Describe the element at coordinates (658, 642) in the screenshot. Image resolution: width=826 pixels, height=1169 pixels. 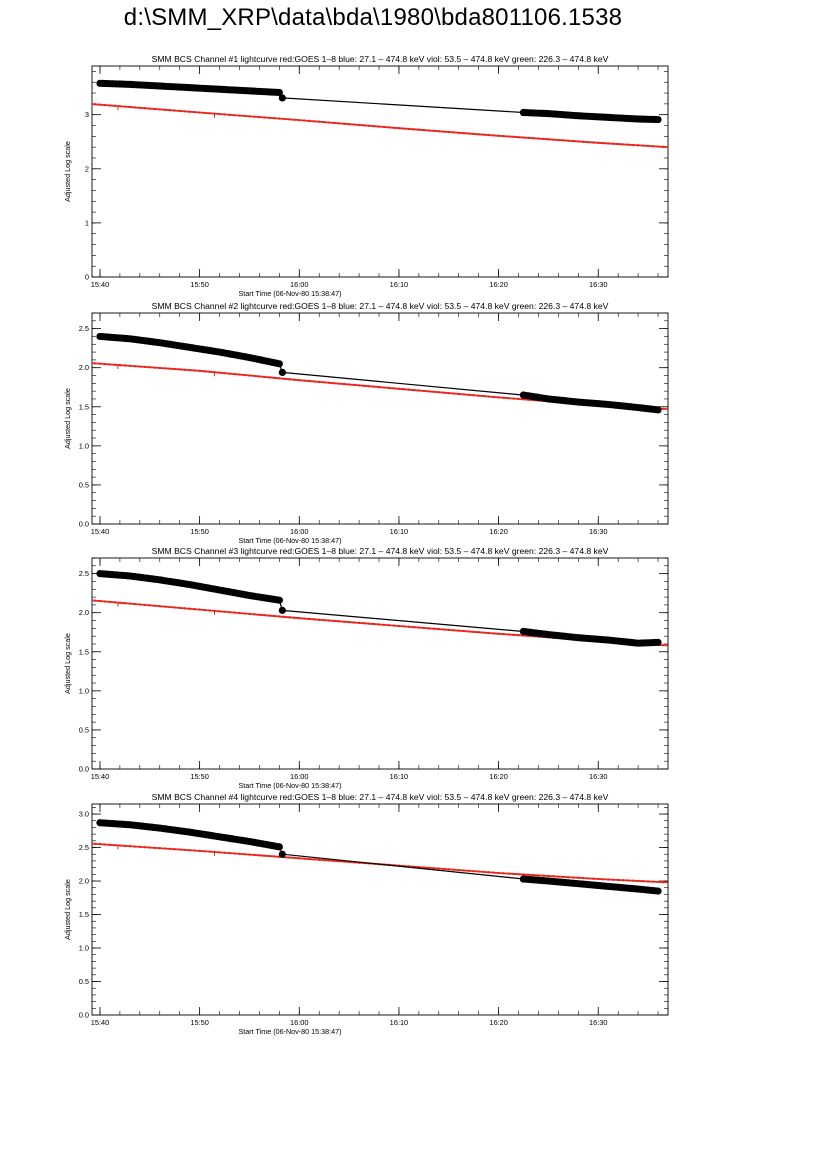
I see `bcs-marker` at that location.